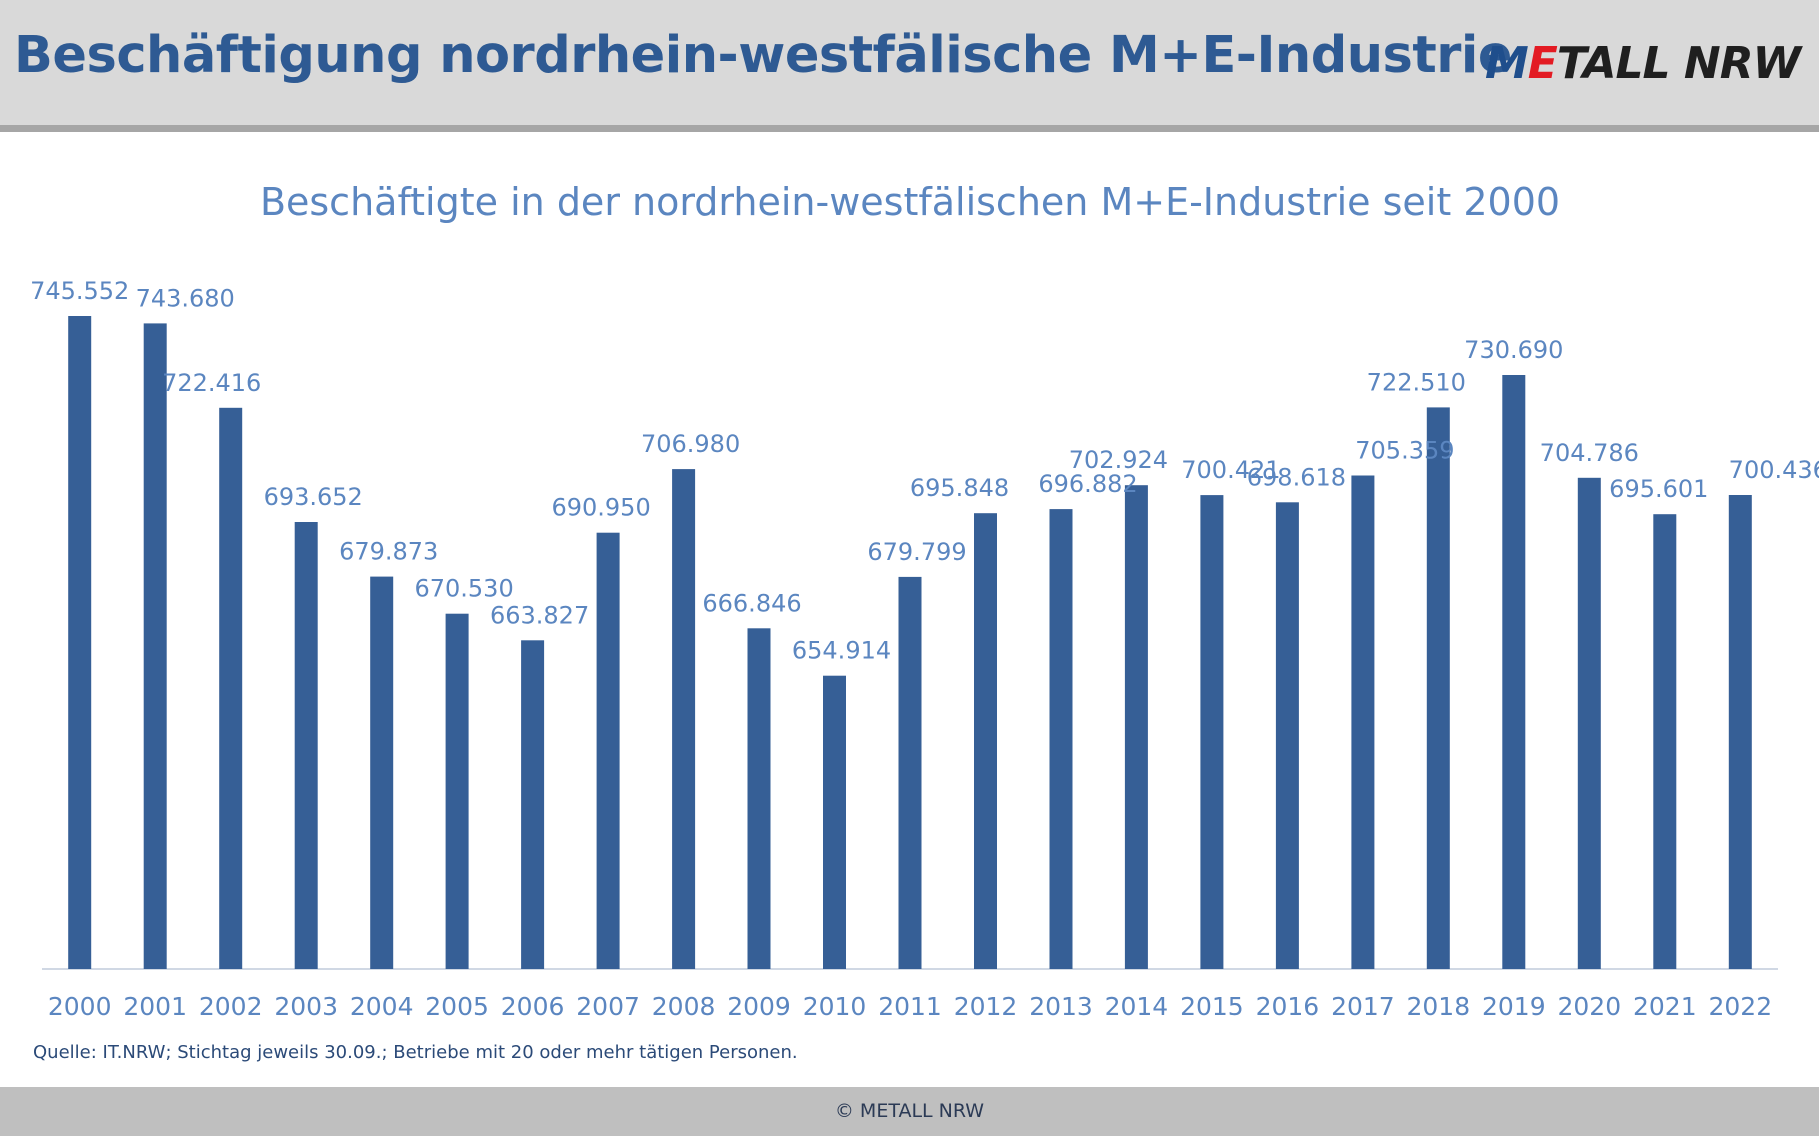 This screenshot has height=1136, width=1819. I want to click on bar-2010, so click(834, 822).